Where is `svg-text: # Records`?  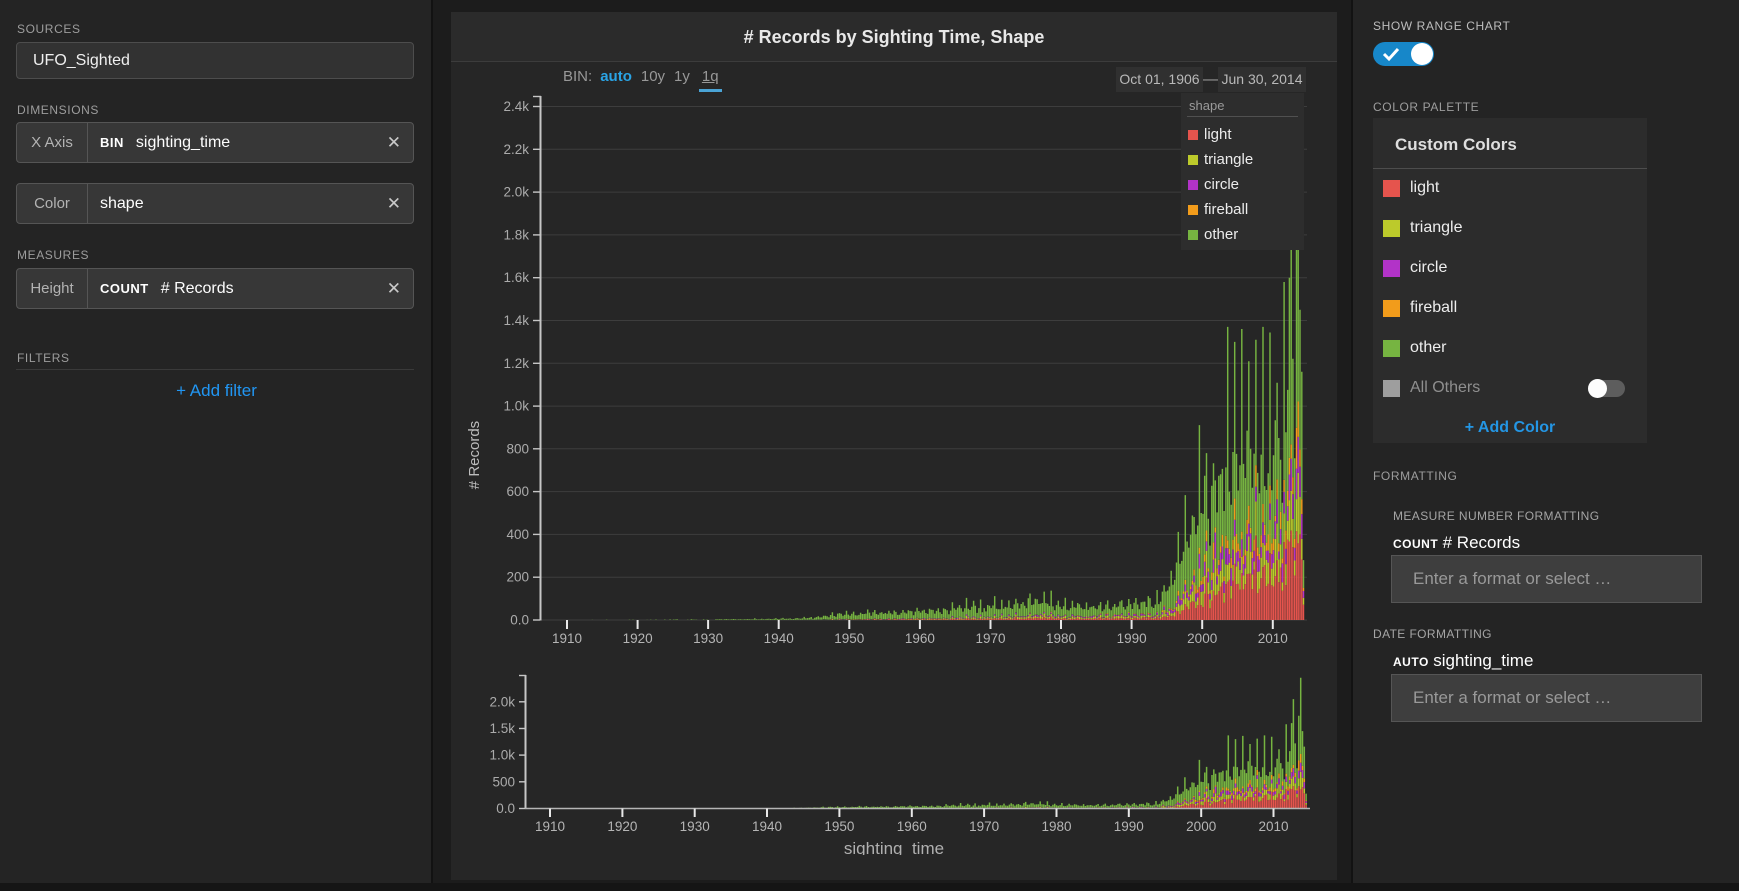 svg-text: # Records is located at coordinates (474, 455).